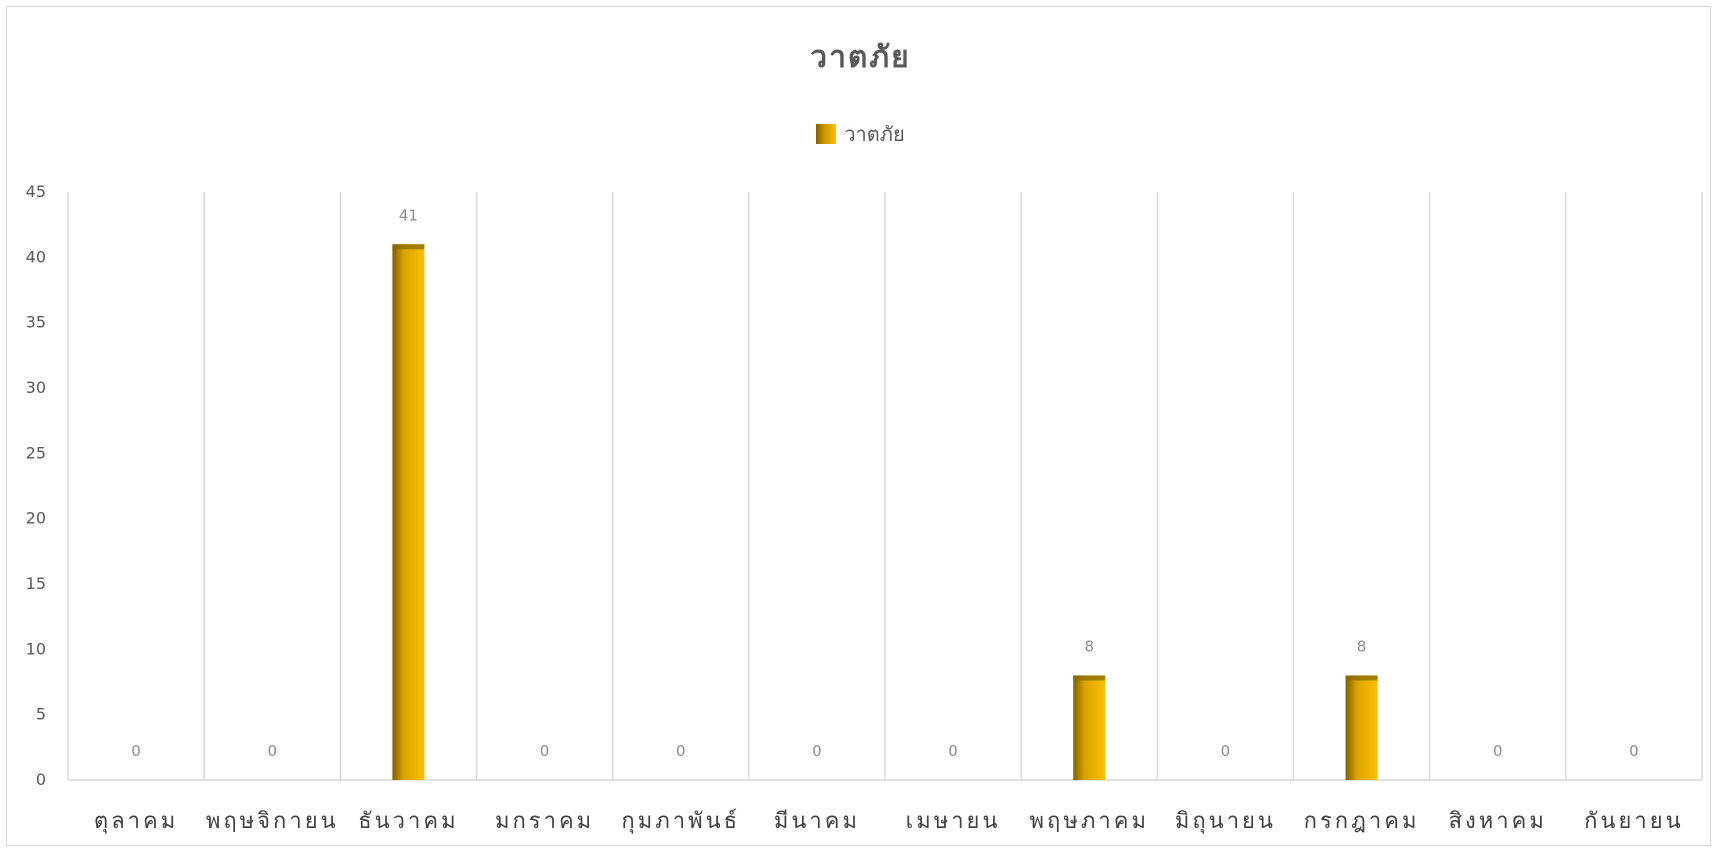 The image size is (1721, 855). I want to click on x-tick-label: มกราคม, so click(544, 821).